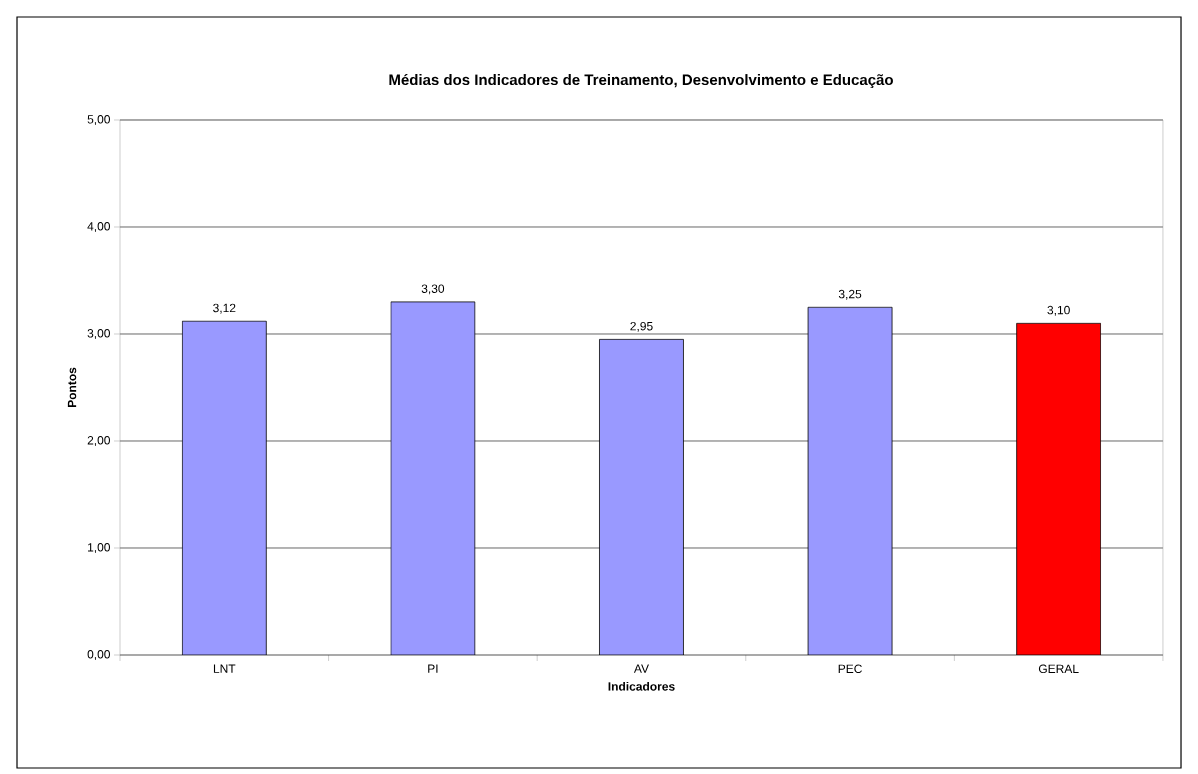 The image size is (1198, 774). Describe the element at coordinates (850, 294) in the screenshot. I see `data-label: 3,25` at that location.